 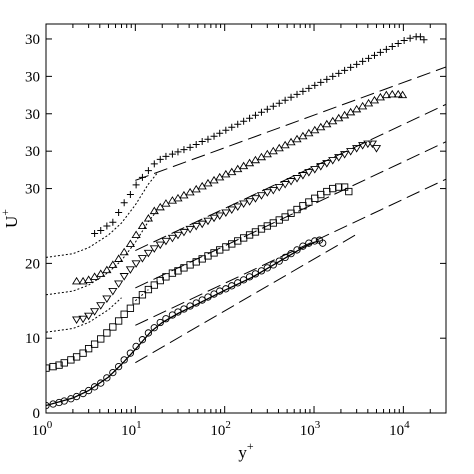 I want to click on y-tick-label: 30, so click(x=32, y=152).